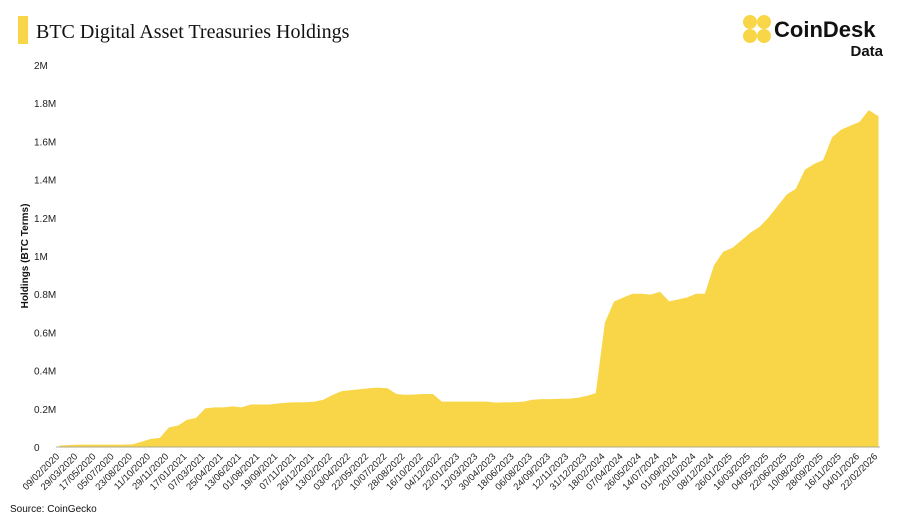  I want to click on brand-sub: Data, so click(866, 51).